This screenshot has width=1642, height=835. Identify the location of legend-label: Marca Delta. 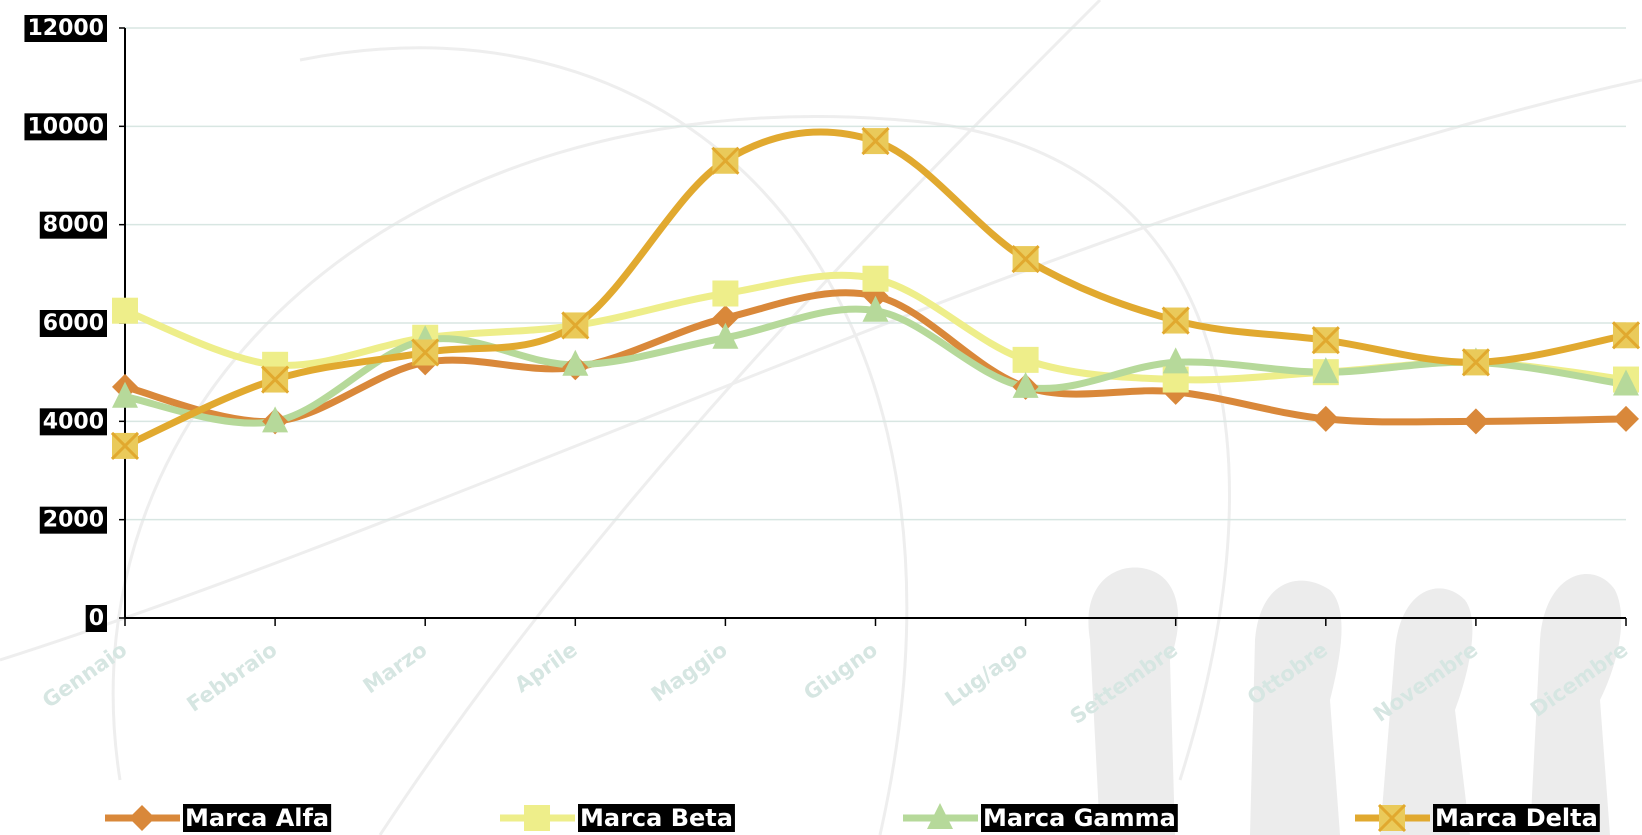
(1516, 818).